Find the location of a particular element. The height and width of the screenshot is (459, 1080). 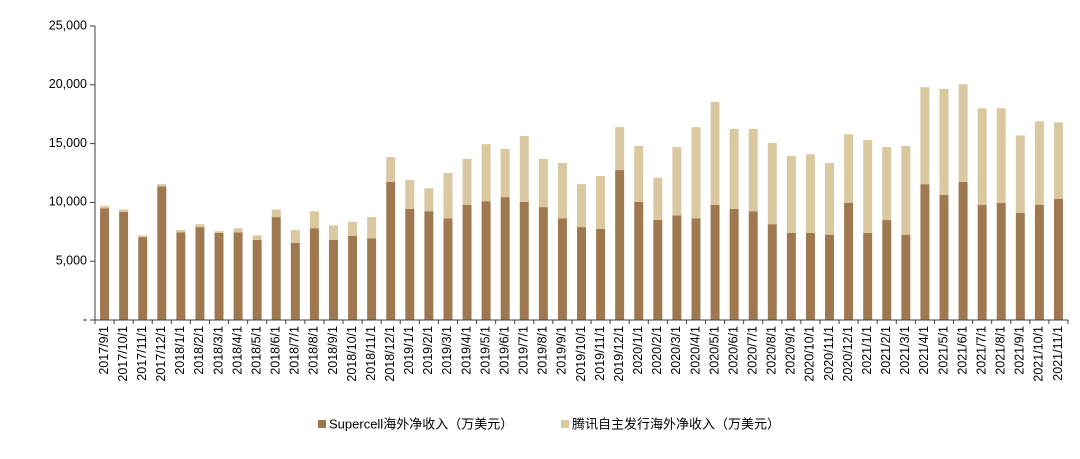

x-tick-label: 2017/9/1 is located at coordinates (104, 350).